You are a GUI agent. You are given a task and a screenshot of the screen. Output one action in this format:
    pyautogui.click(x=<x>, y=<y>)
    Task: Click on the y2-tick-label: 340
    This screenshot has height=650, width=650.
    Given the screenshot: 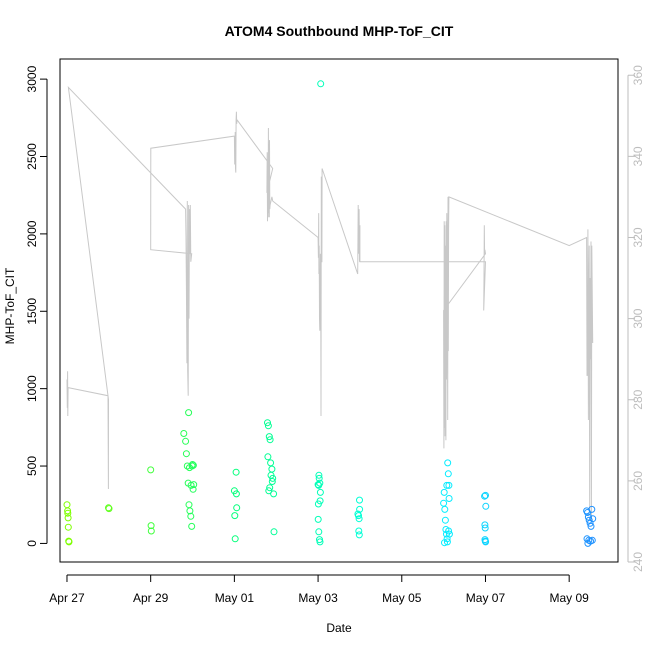 What is the action you would take?
    pyautogui.click(x=638, y=156)
    